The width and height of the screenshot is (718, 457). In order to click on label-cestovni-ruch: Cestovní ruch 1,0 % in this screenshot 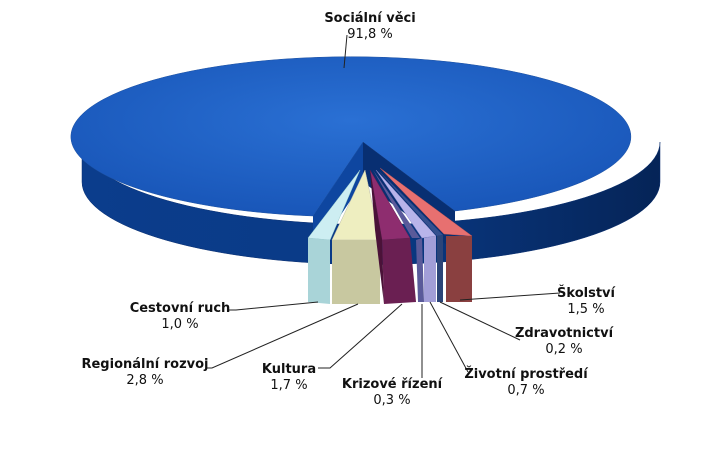, I will do `click(180, 316)`.